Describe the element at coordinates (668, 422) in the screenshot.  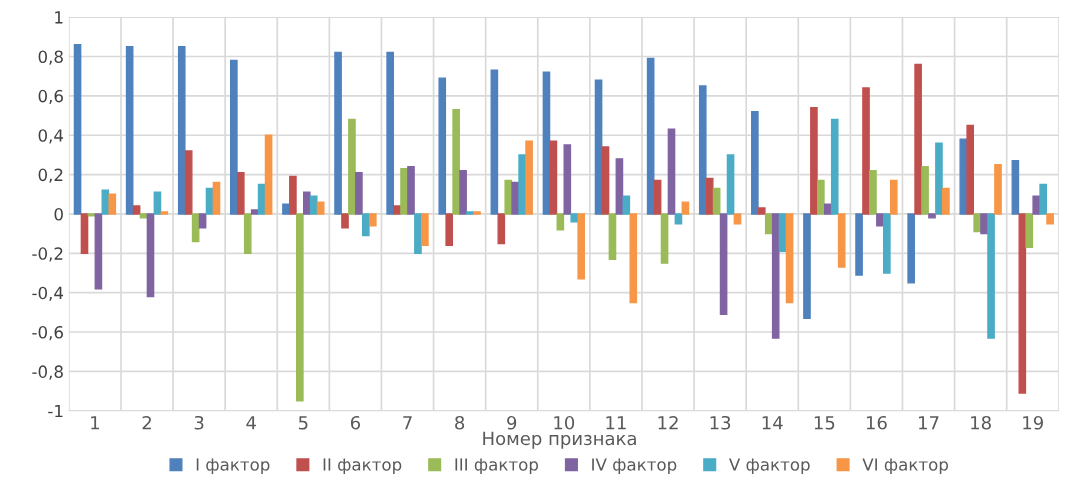
I see `x-tick-label: 12` at that location.